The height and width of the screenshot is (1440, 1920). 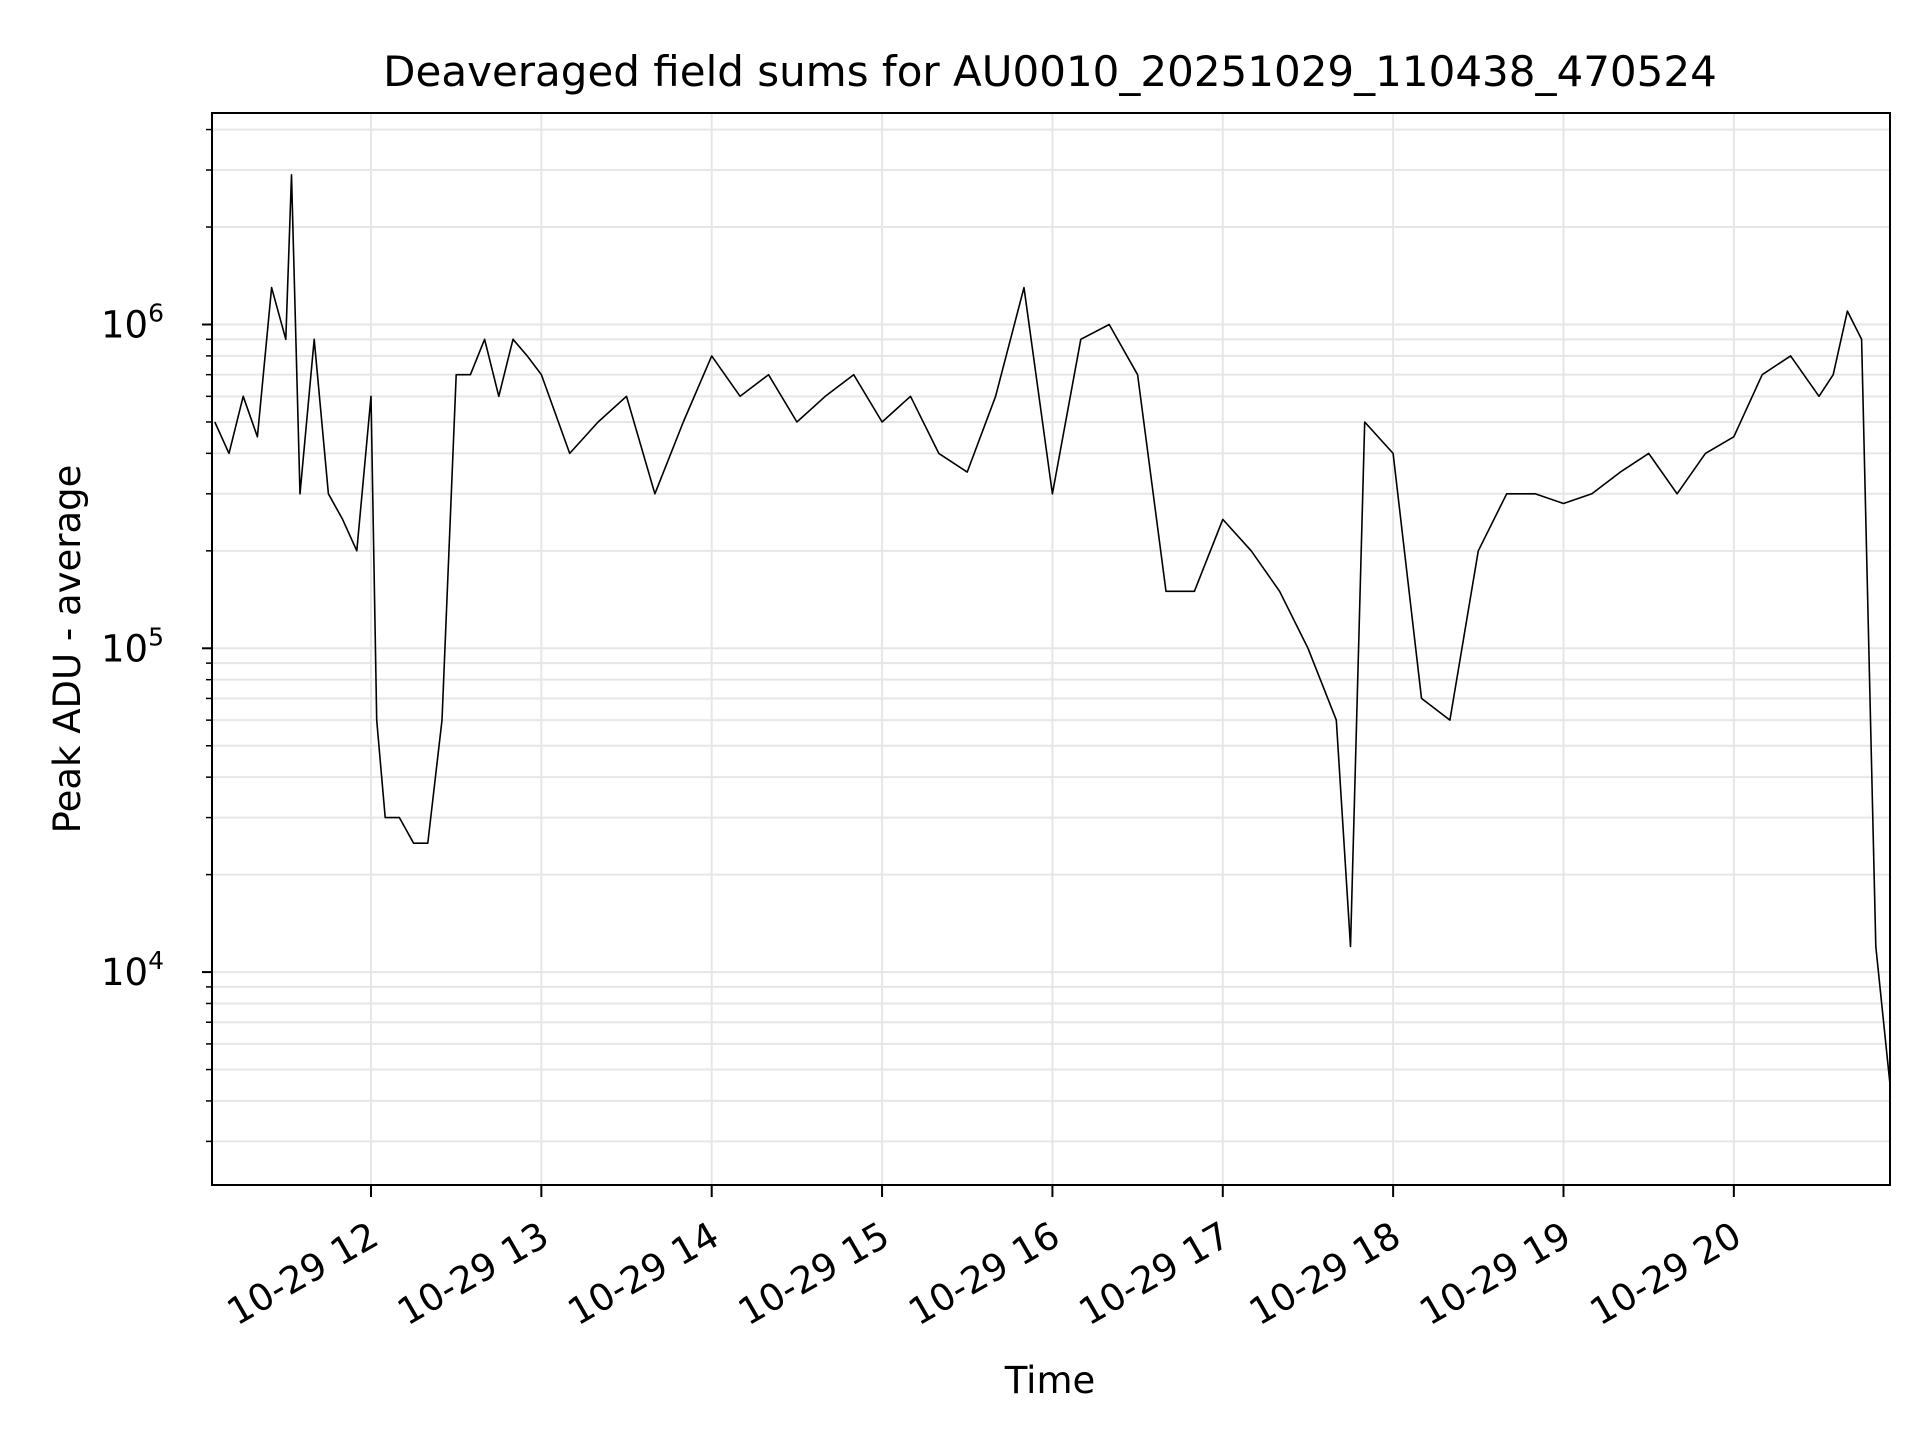 What do you see at coordinates (132, 970) in the screenshot?
I see `y-tick-label: 10⁴` at bounding box center [132, 970].